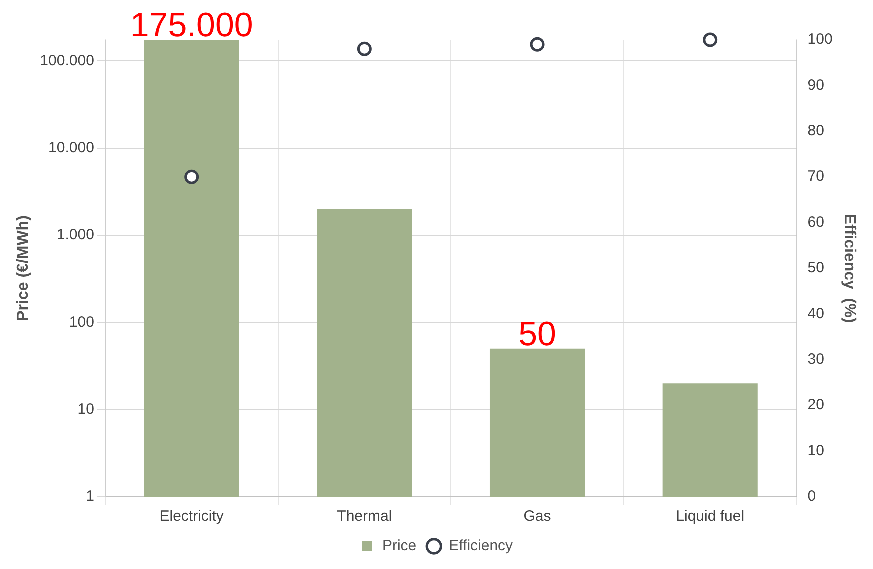  I want to click on y2-tick-label: 40, so click(816, 313).